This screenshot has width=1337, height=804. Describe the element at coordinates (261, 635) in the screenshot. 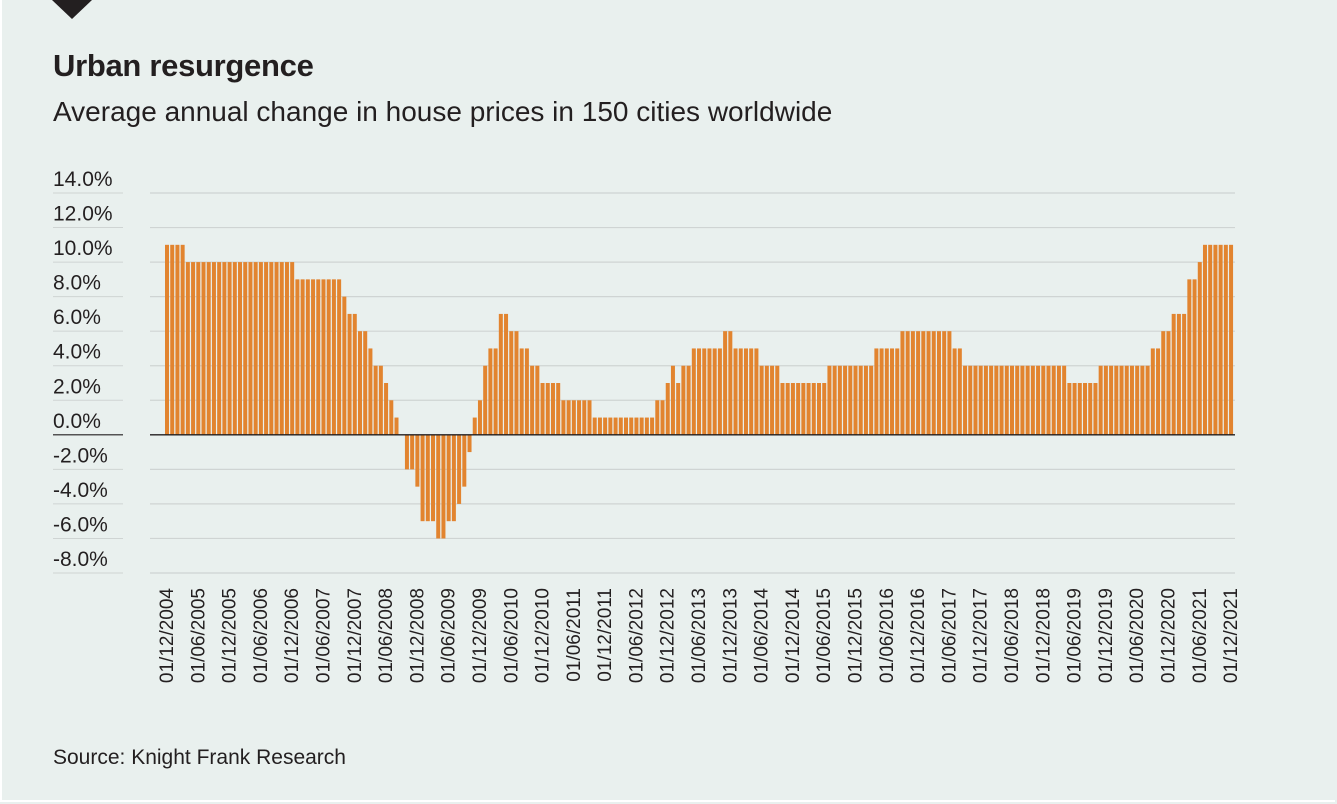

I see `x-tick-label: 01/06/2006` at that location.